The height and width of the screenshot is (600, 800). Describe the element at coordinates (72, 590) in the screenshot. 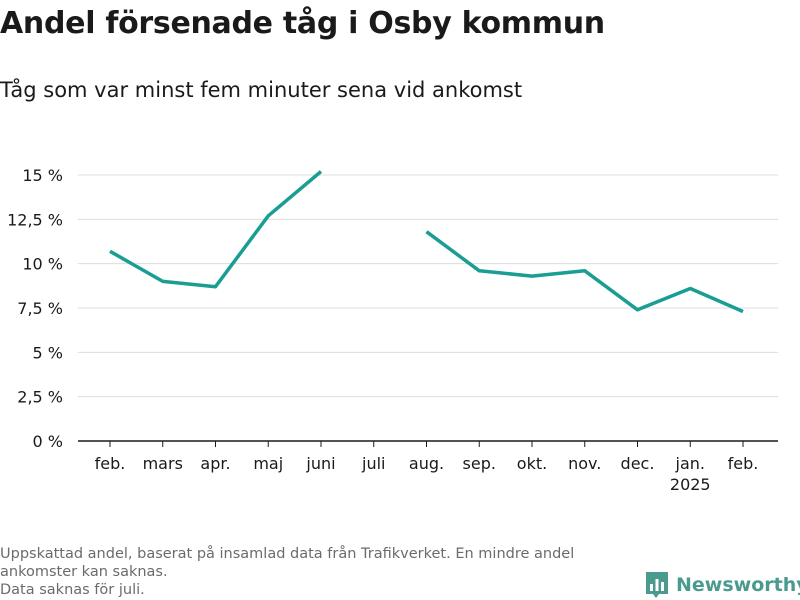

I see `footnote-line: Data saknas för juli.` at that location.